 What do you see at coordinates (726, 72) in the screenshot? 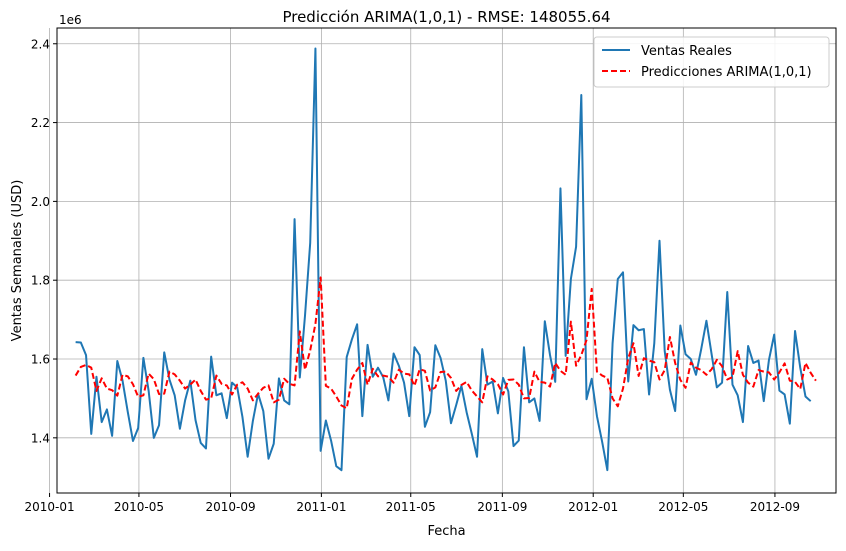
I see `legend-label-predicciones: Predicciones ARIMA(1,0,1)` at bounding box center [726, 72].